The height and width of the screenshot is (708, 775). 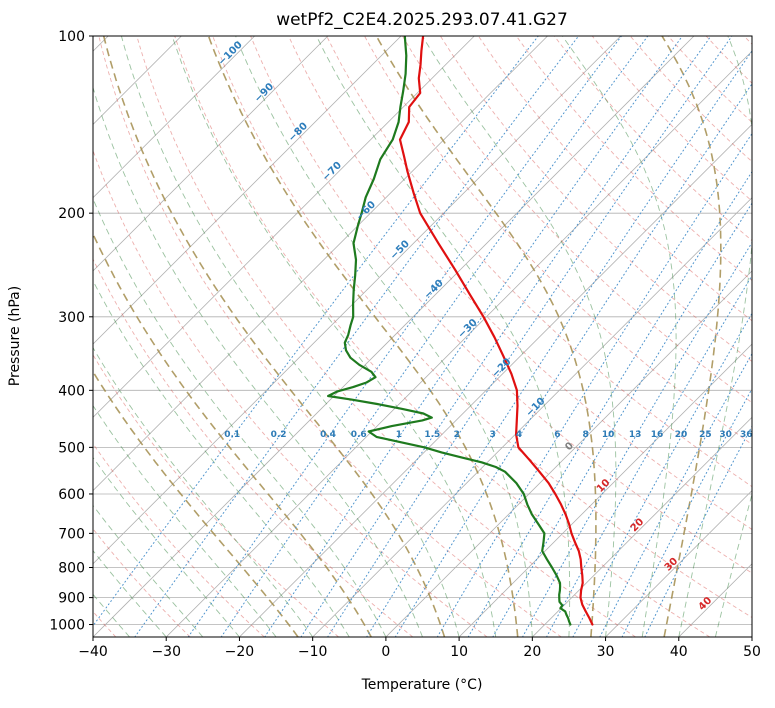 I want to click on mixing-ratio-label: 0.4, so click(x=328, y=435).